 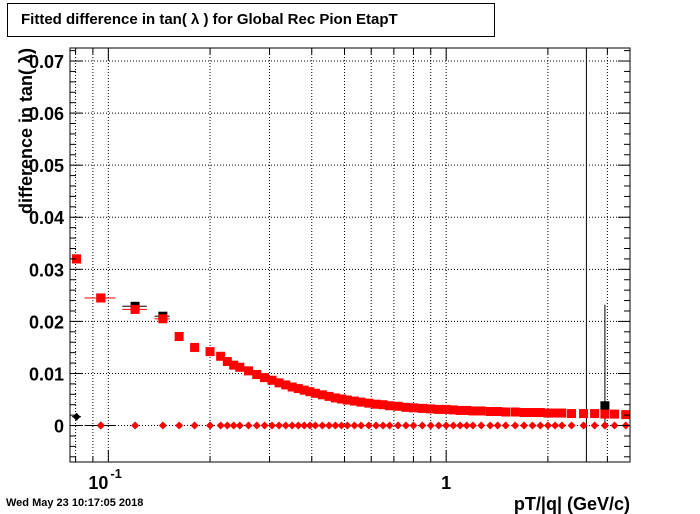 I want to click on y-tick-label: 0.07, so click(x=46, y=62).